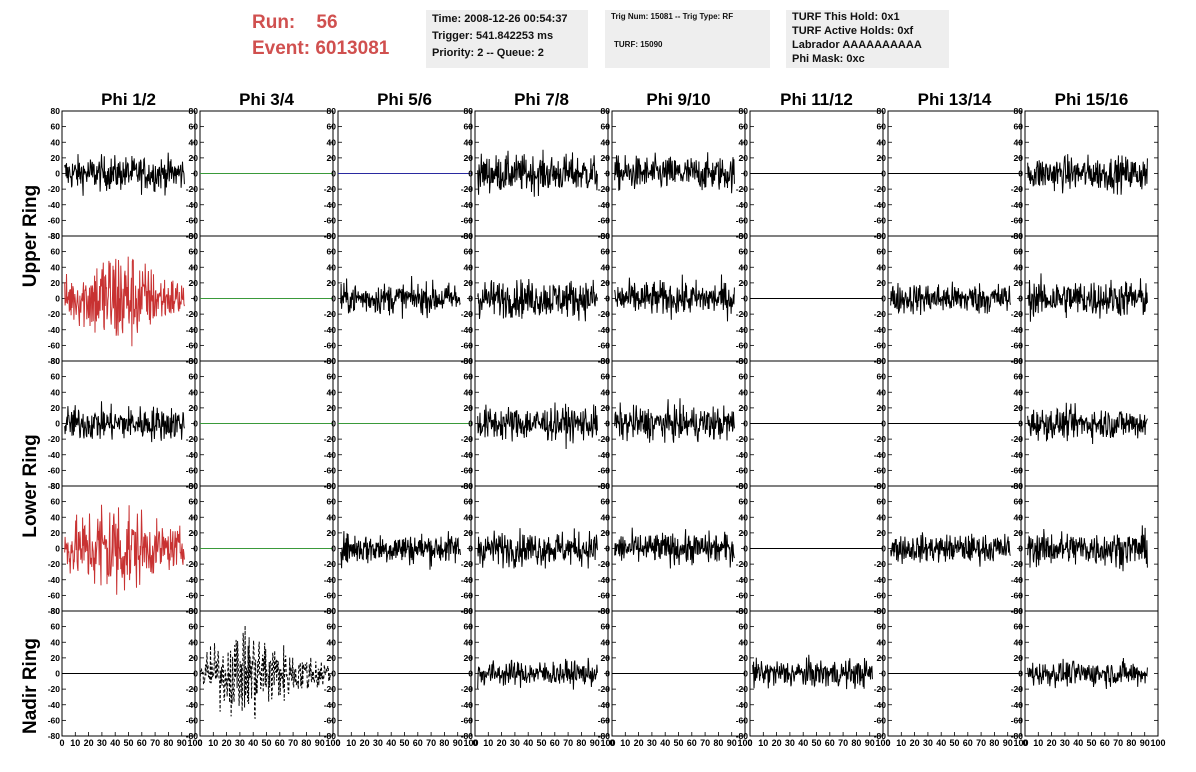  Describe the element at coordinates (266, 743) in the screenshot. I see `x-tick-label: 50` at that location.